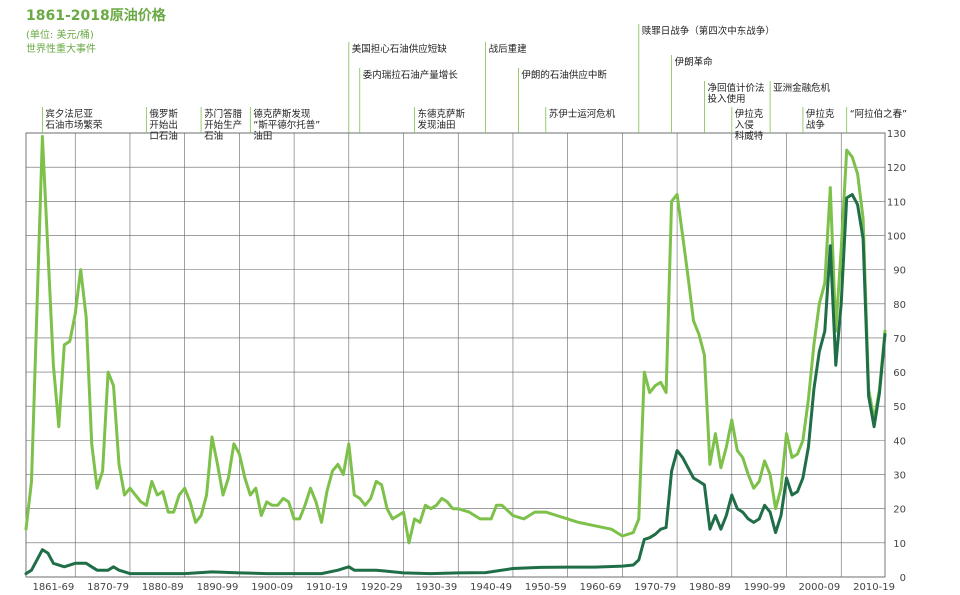 The height and width of the screenshot is (595, 960). Describe the element at coordinates (163, 587) in the screenshot. I see `x-tick-label: 1880-89` at that location.